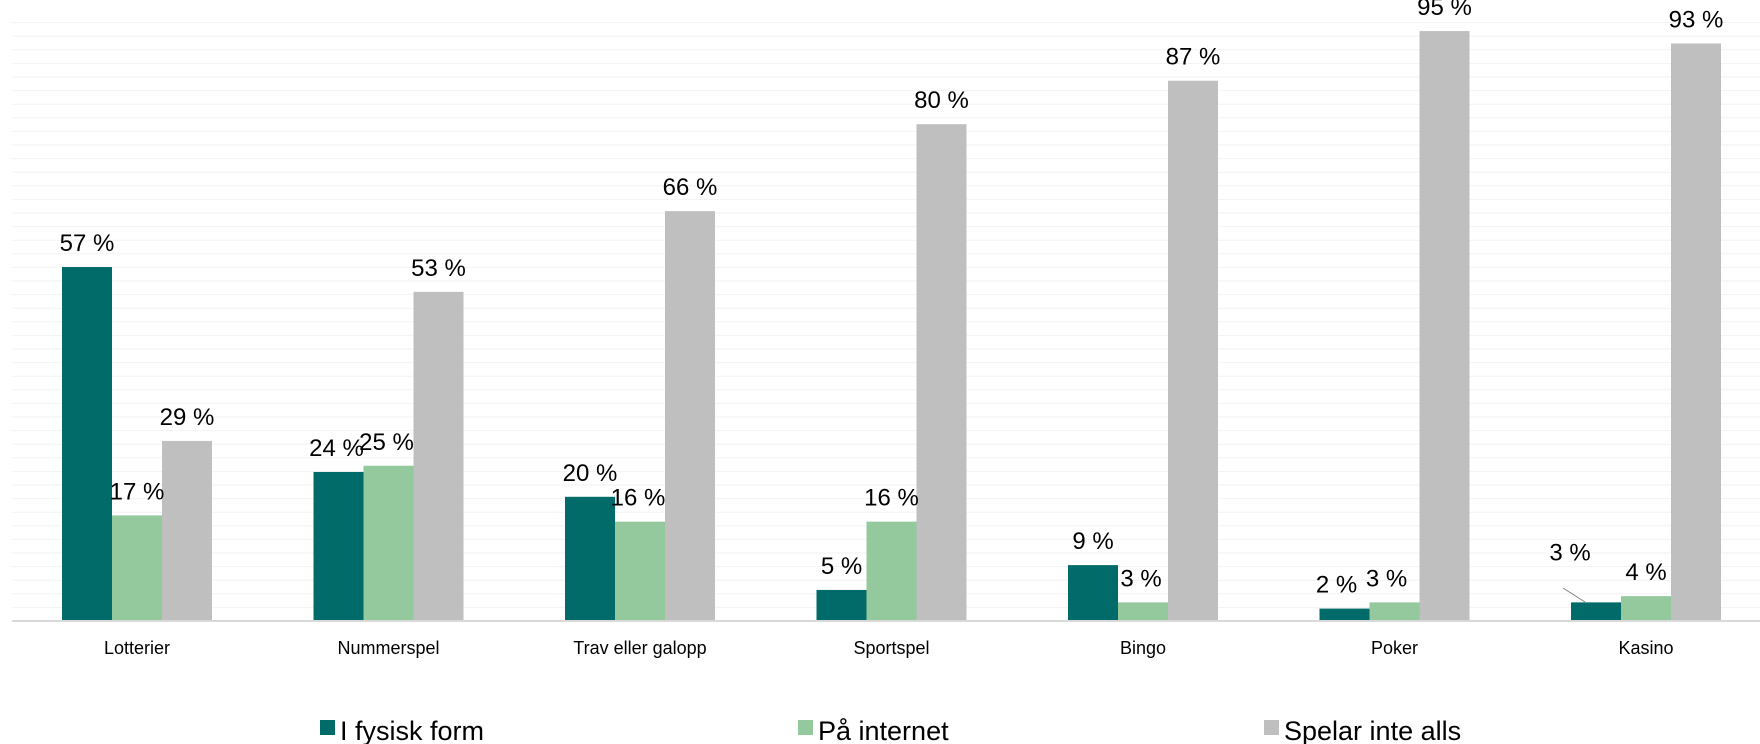 The width and height of the screenshot is (1760, 744). Describe the element at coordinates (590, 473) in the screenshot. I see `data-label: 20 %` at that location.